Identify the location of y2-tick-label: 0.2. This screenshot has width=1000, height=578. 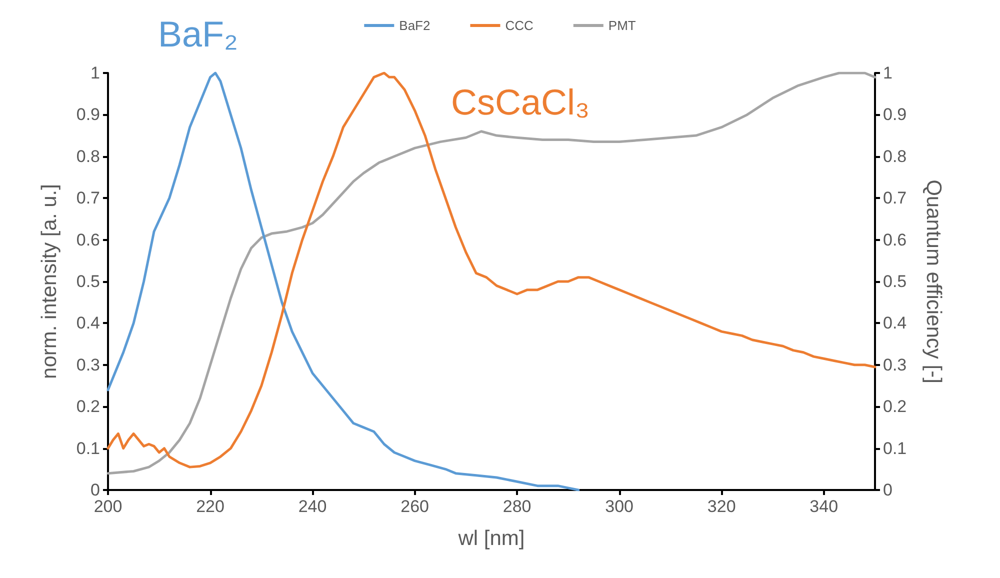
(895, 406).